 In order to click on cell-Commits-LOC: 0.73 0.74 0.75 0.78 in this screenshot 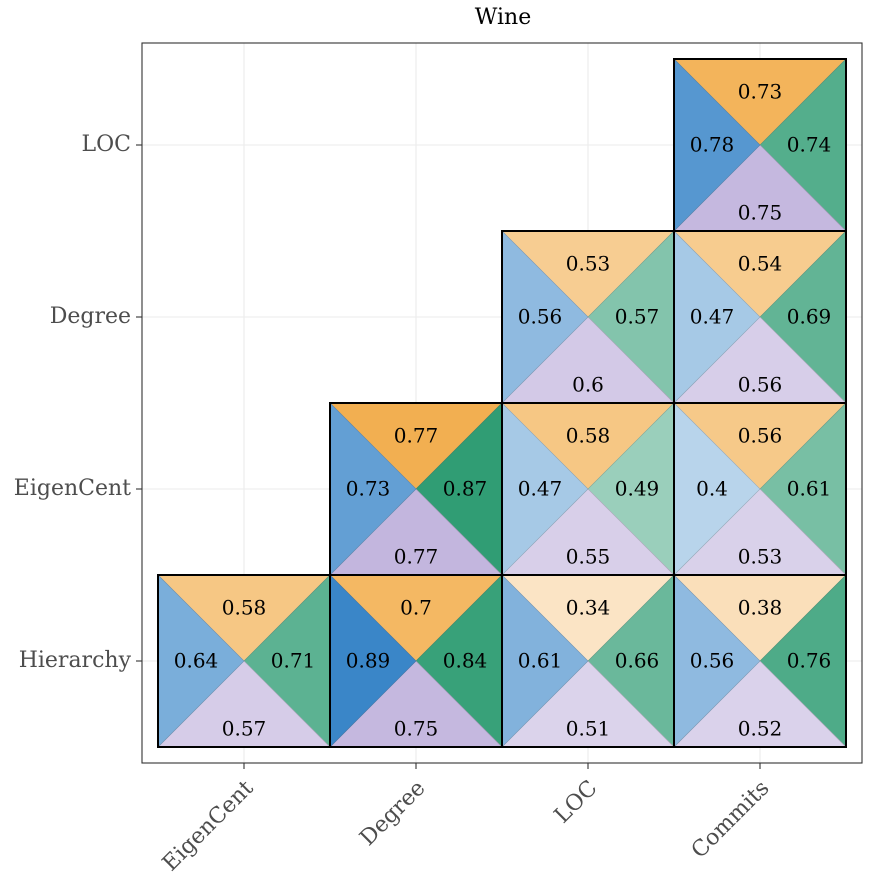, I will do `click(760, 145)`.